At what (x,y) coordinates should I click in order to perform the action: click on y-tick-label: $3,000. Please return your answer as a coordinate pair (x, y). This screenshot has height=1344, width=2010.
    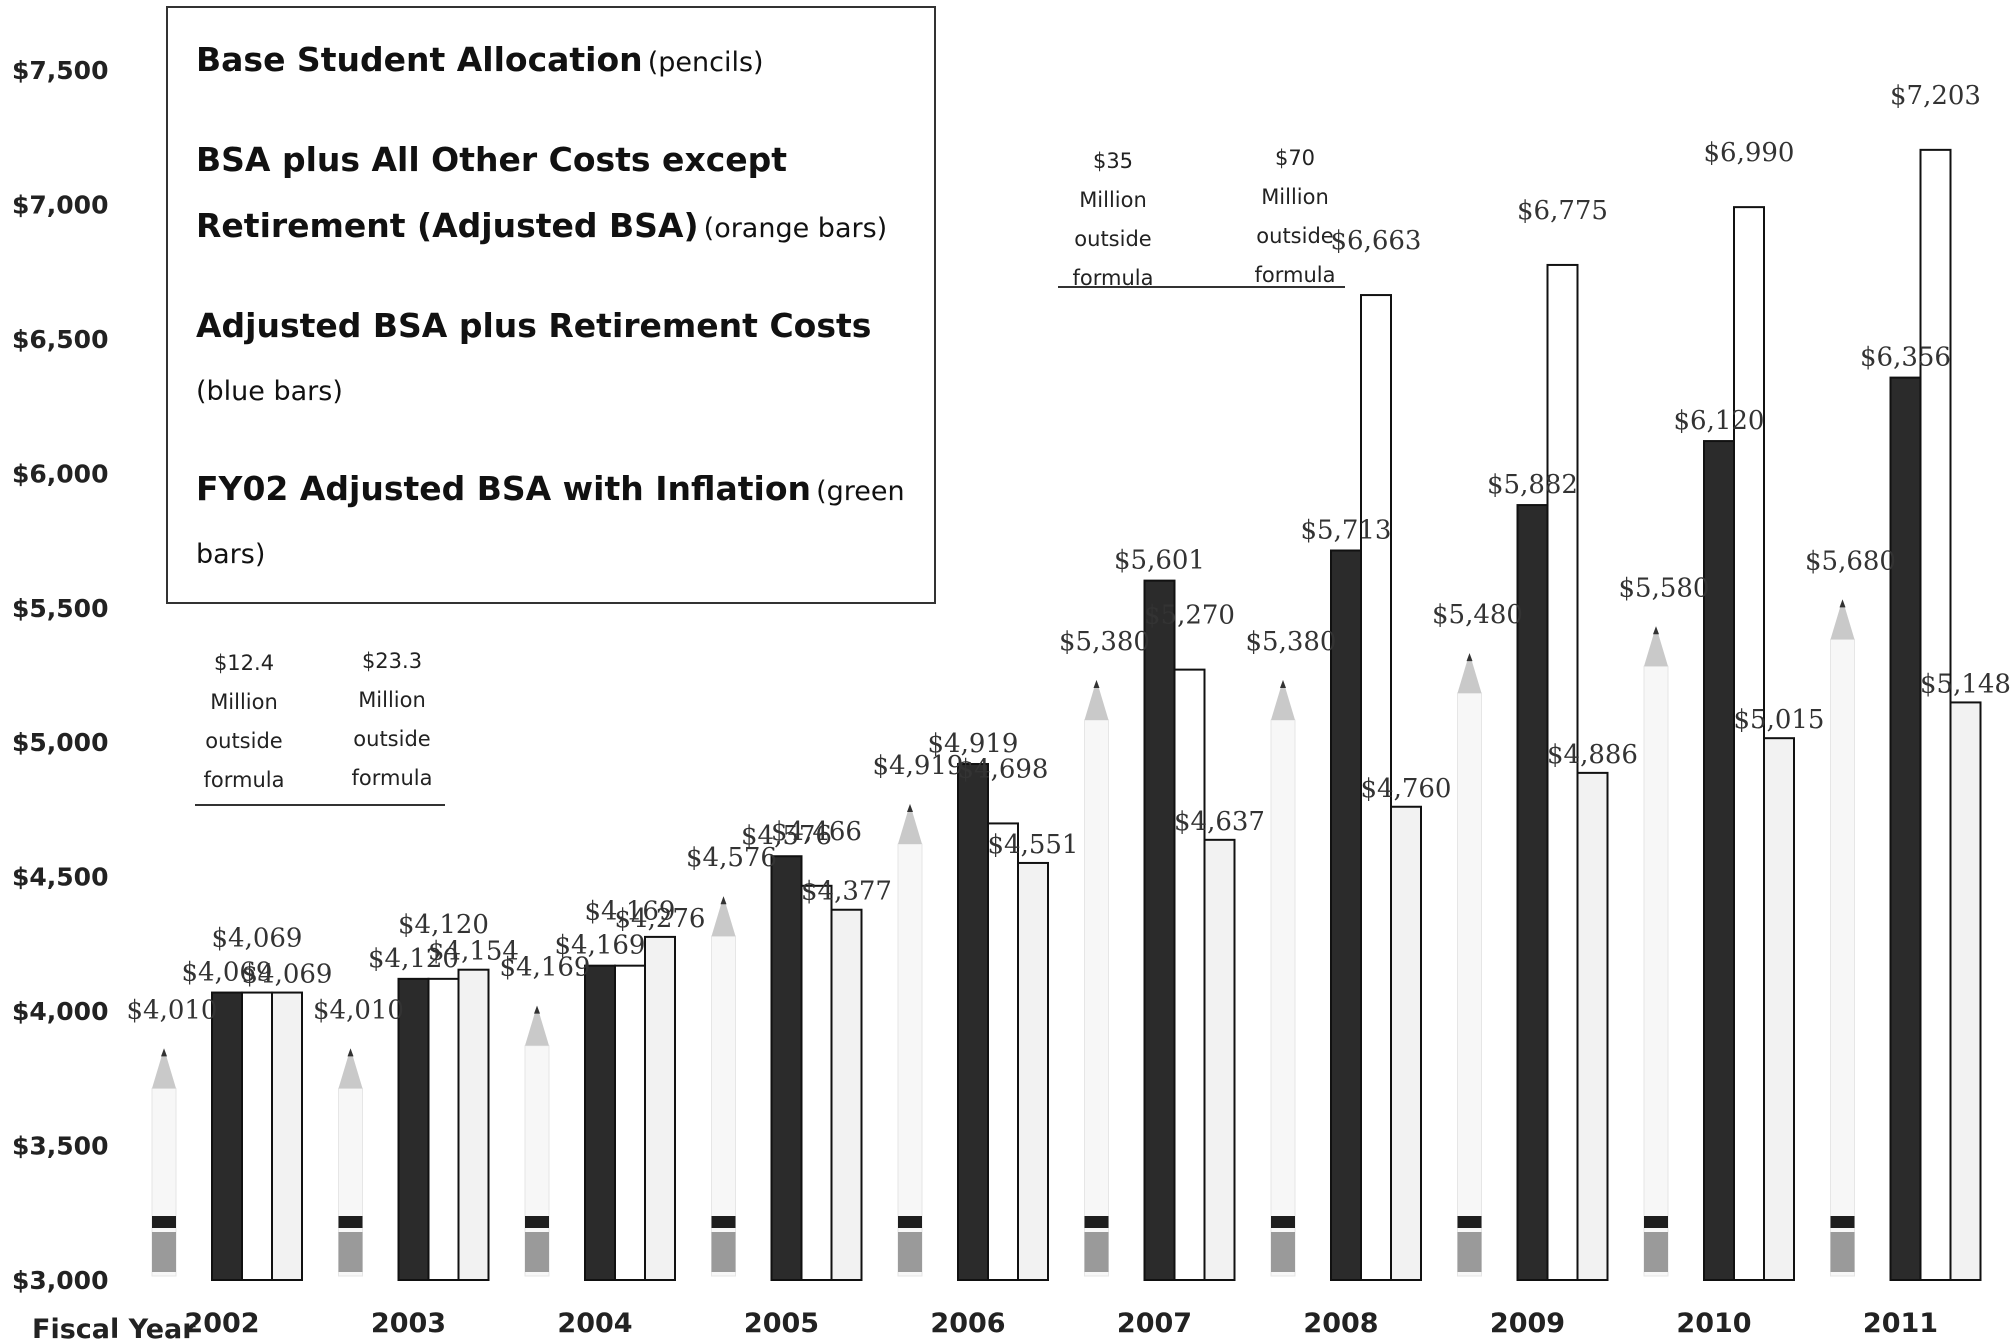
    Looking at the image, I should click on (60, 1280).